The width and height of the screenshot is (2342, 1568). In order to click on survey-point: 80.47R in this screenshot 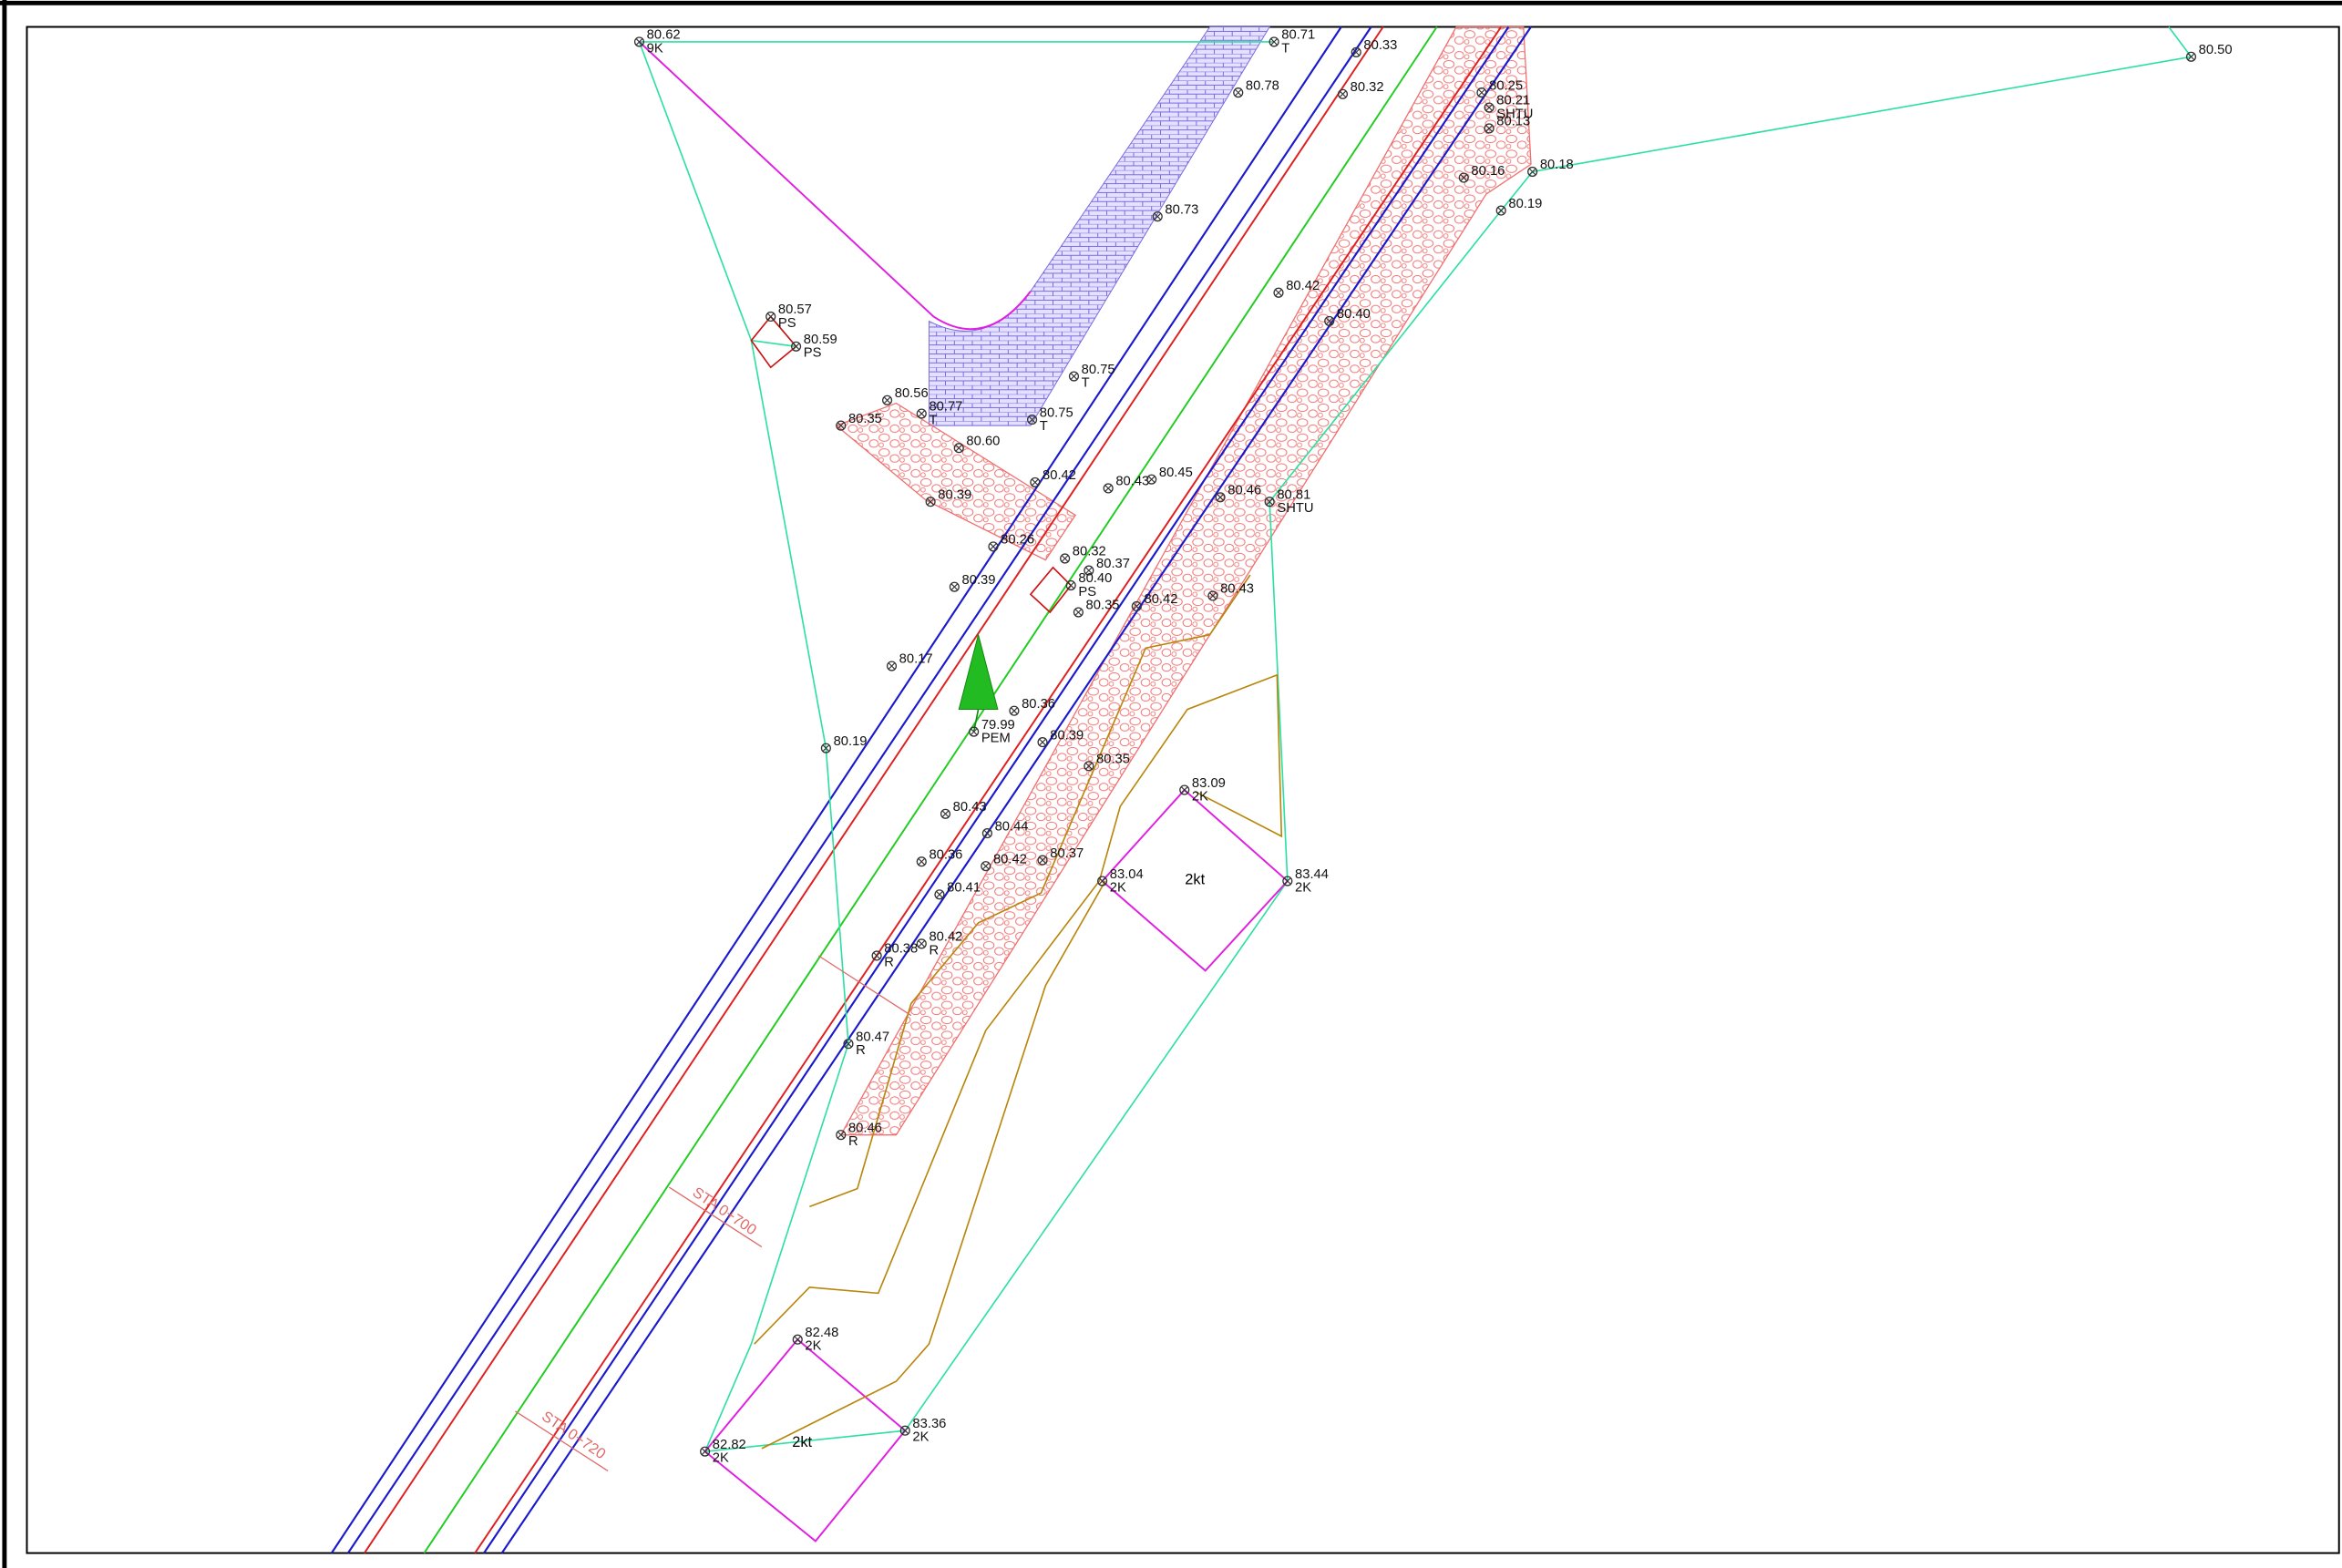, I will do `click(866, 1044)`.